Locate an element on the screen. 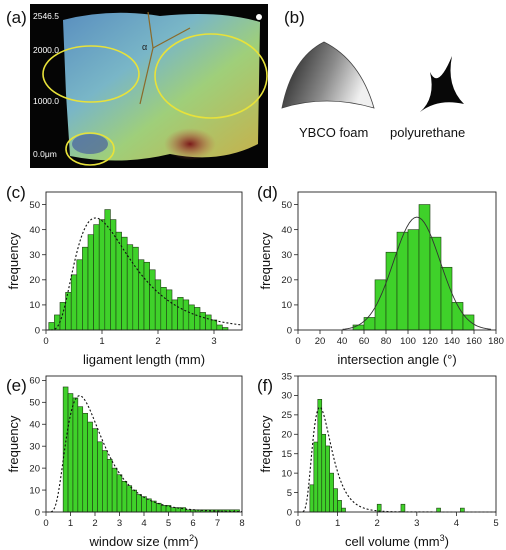 The height and width of the screenshot is (550, 506). x-tick-label: 180 is located at coordinates (496, 341).